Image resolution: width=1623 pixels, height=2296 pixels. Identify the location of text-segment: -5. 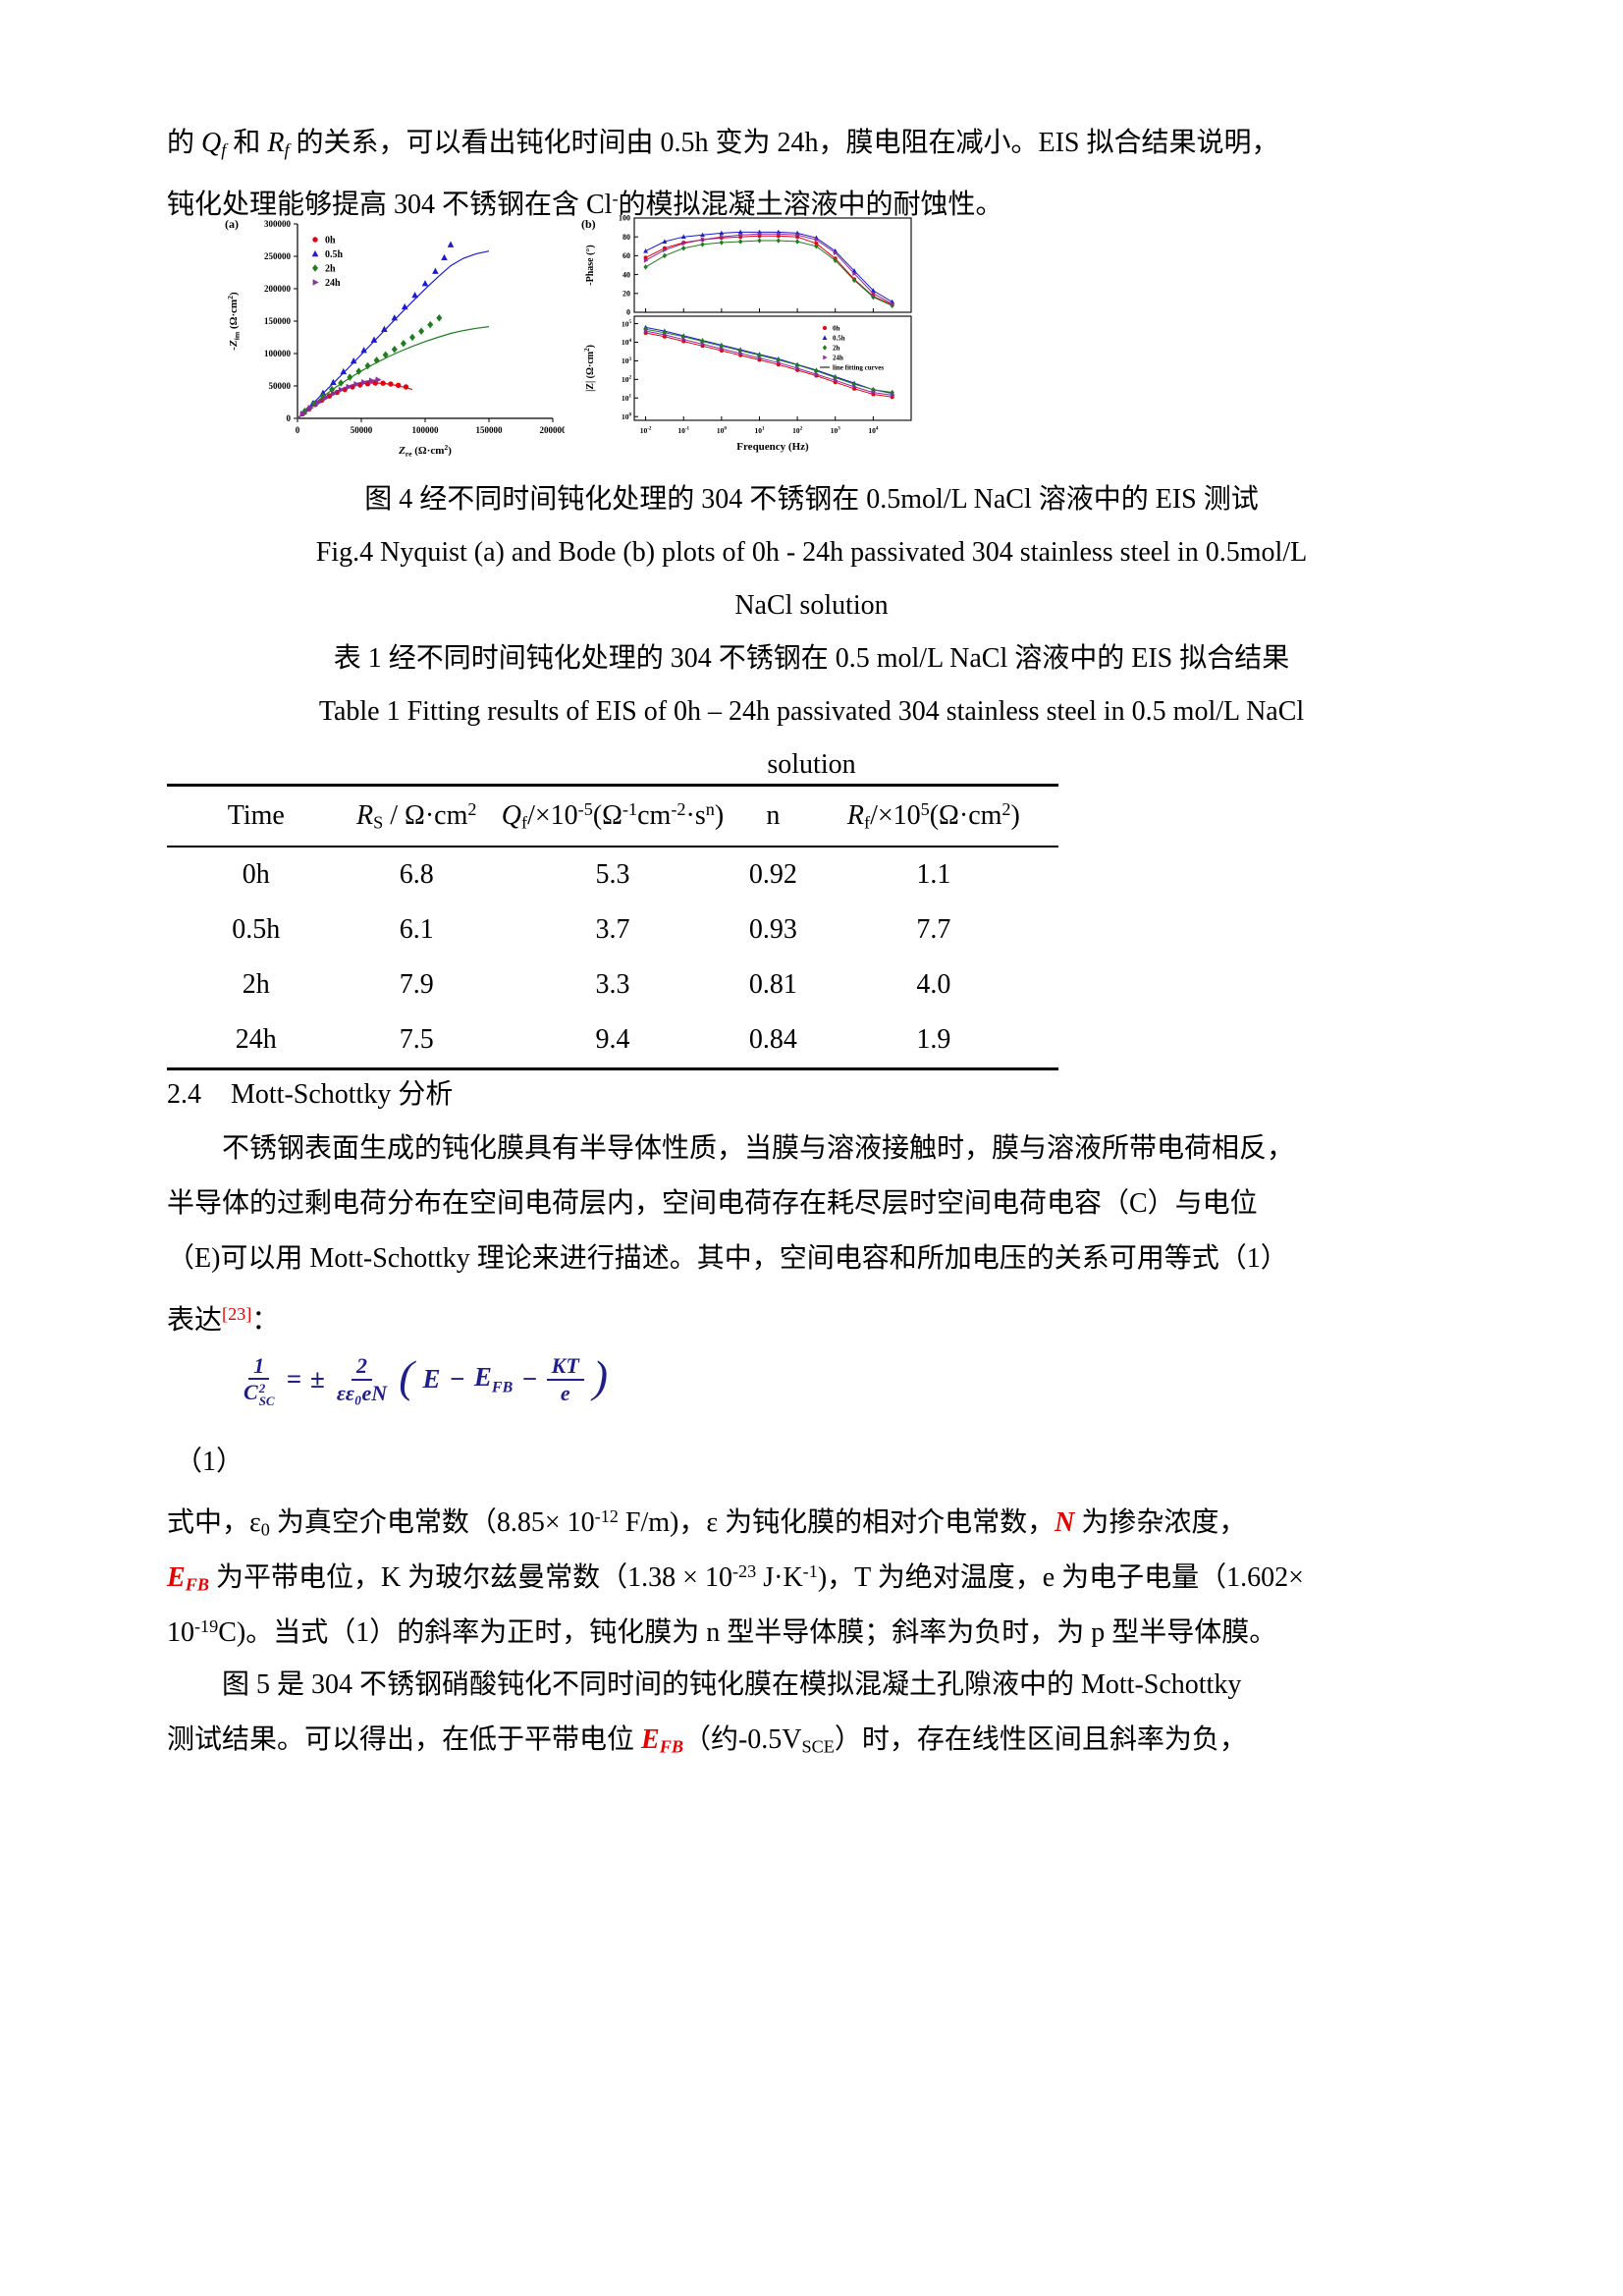
(585, 808).